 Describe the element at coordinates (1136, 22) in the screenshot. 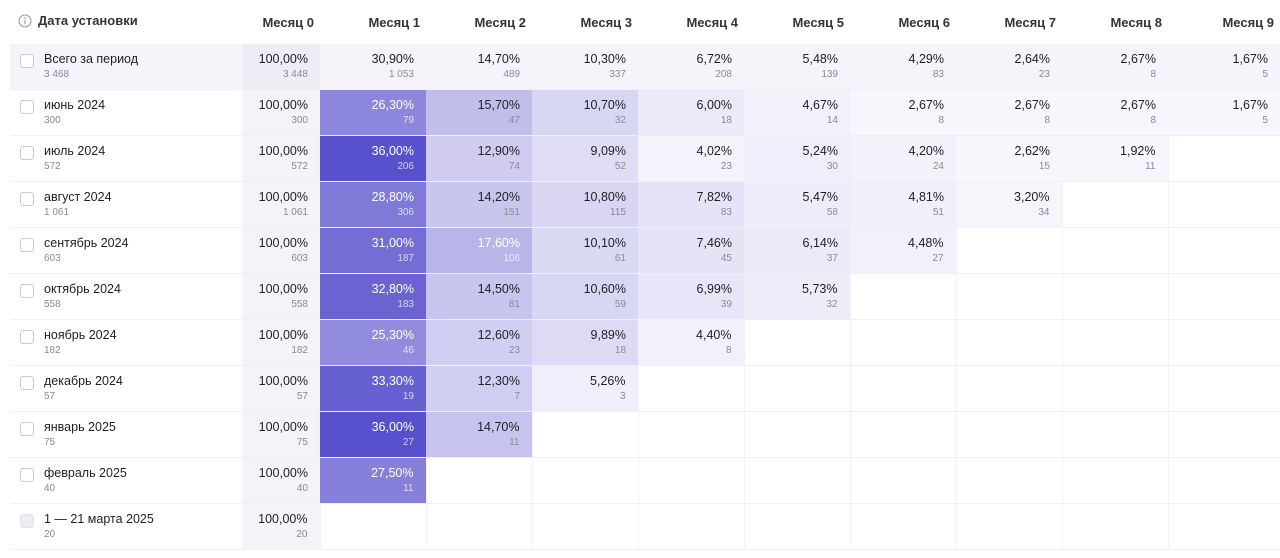

I see `month-header: Месяц 8` at that location.